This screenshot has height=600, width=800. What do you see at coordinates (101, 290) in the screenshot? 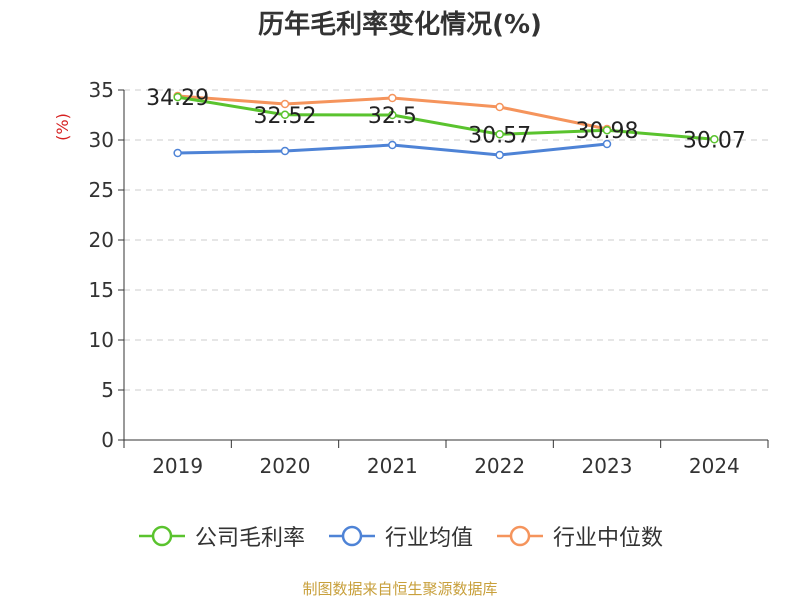
I see `y-tick-label: 15` at bounding box center [101, 290].